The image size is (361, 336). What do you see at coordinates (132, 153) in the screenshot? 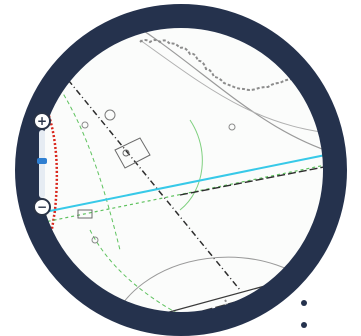
I see `structure-outline` at bounding box center [132, 153].